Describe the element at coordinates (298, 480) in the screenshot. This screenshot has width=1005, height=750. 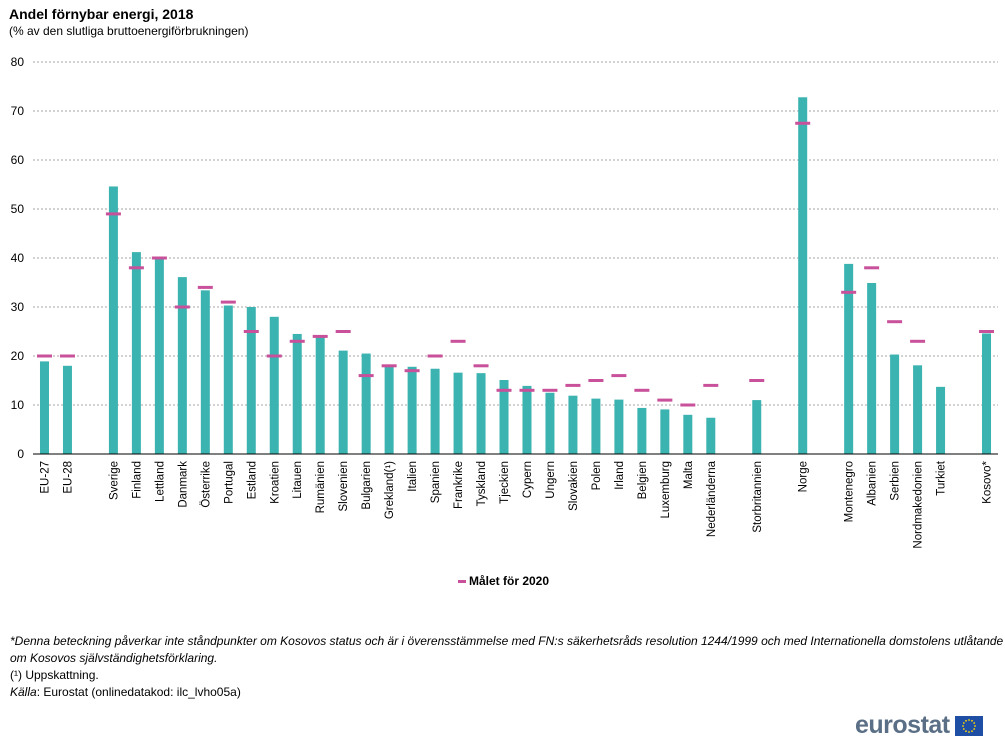
I see `x-tick-label: Litauen` at that location.